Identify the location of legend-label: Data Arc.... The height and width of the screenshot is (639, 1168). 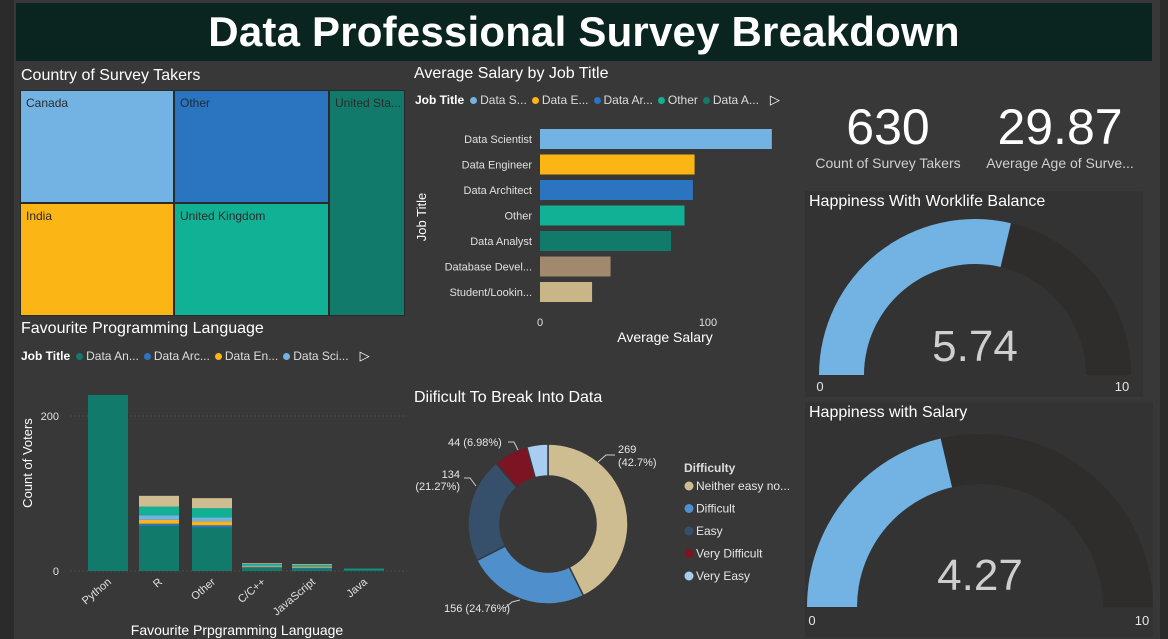
(181, 356).